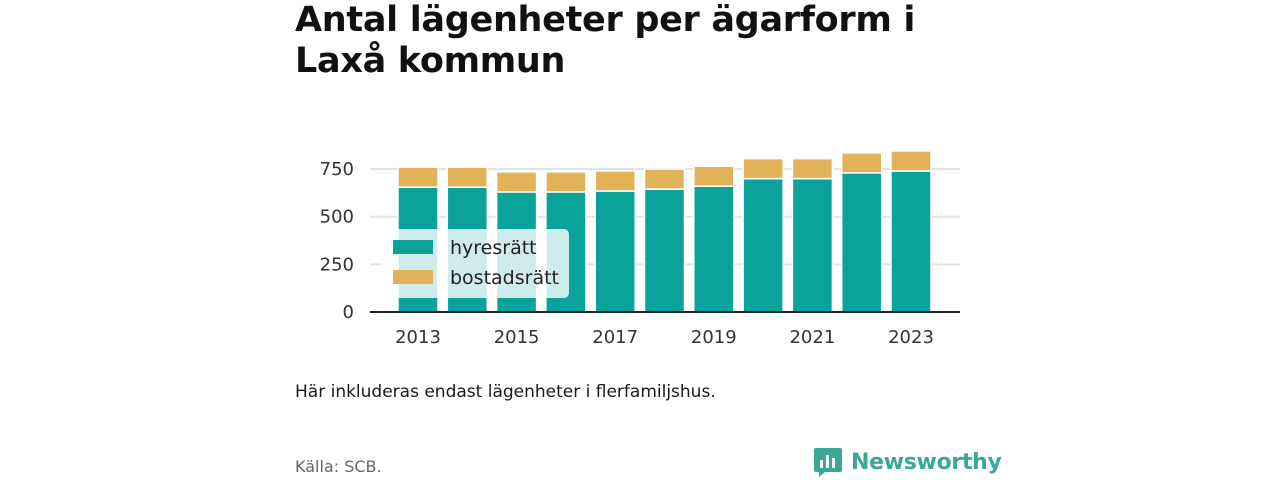 The height and width of the screenshot is (480, 1280). What do you see at coordinates (812, 337) in the screenshot?
I see `x-tick-label: 2021` at bounding box center [812, 337].